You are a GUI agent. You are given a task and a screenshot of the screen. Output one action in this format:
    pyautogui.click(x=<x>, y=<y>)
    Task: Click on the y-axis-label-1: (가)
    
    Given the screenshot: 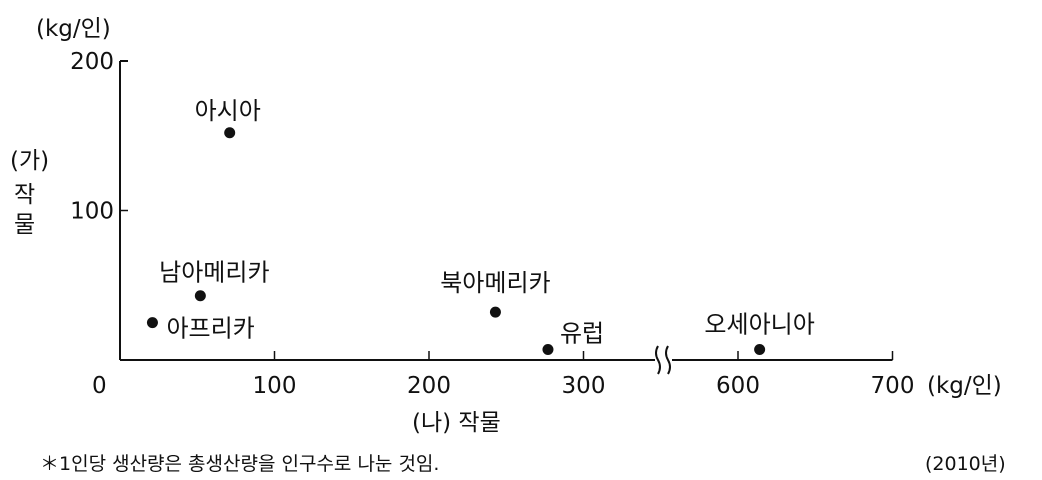 What is the action you would take?
    pyautogui.click(x=29, y=161)
    